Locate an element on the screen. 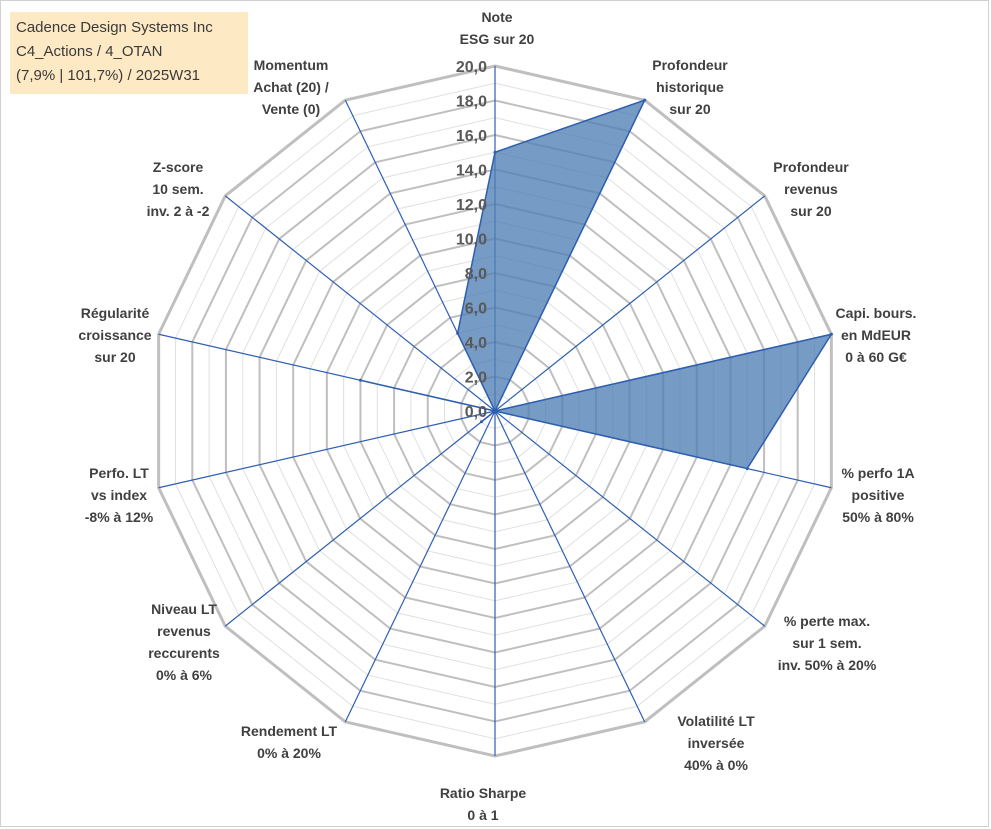 Image resolution: width=991 pixels, height=829 pixels. axis-label-line: Note is located at coordinates (496, 17).